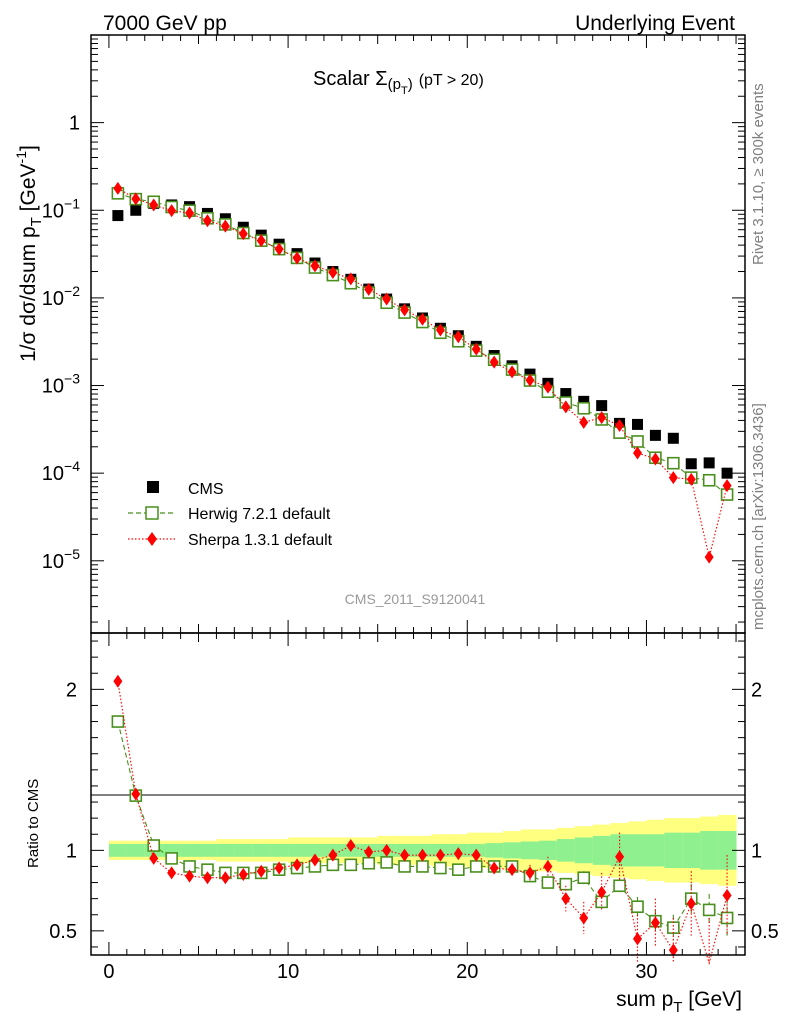  What do you see at coordinates (467, 972) in the screenshot?
I see `x-tick-label: 20` at bounding box center [467, 972].